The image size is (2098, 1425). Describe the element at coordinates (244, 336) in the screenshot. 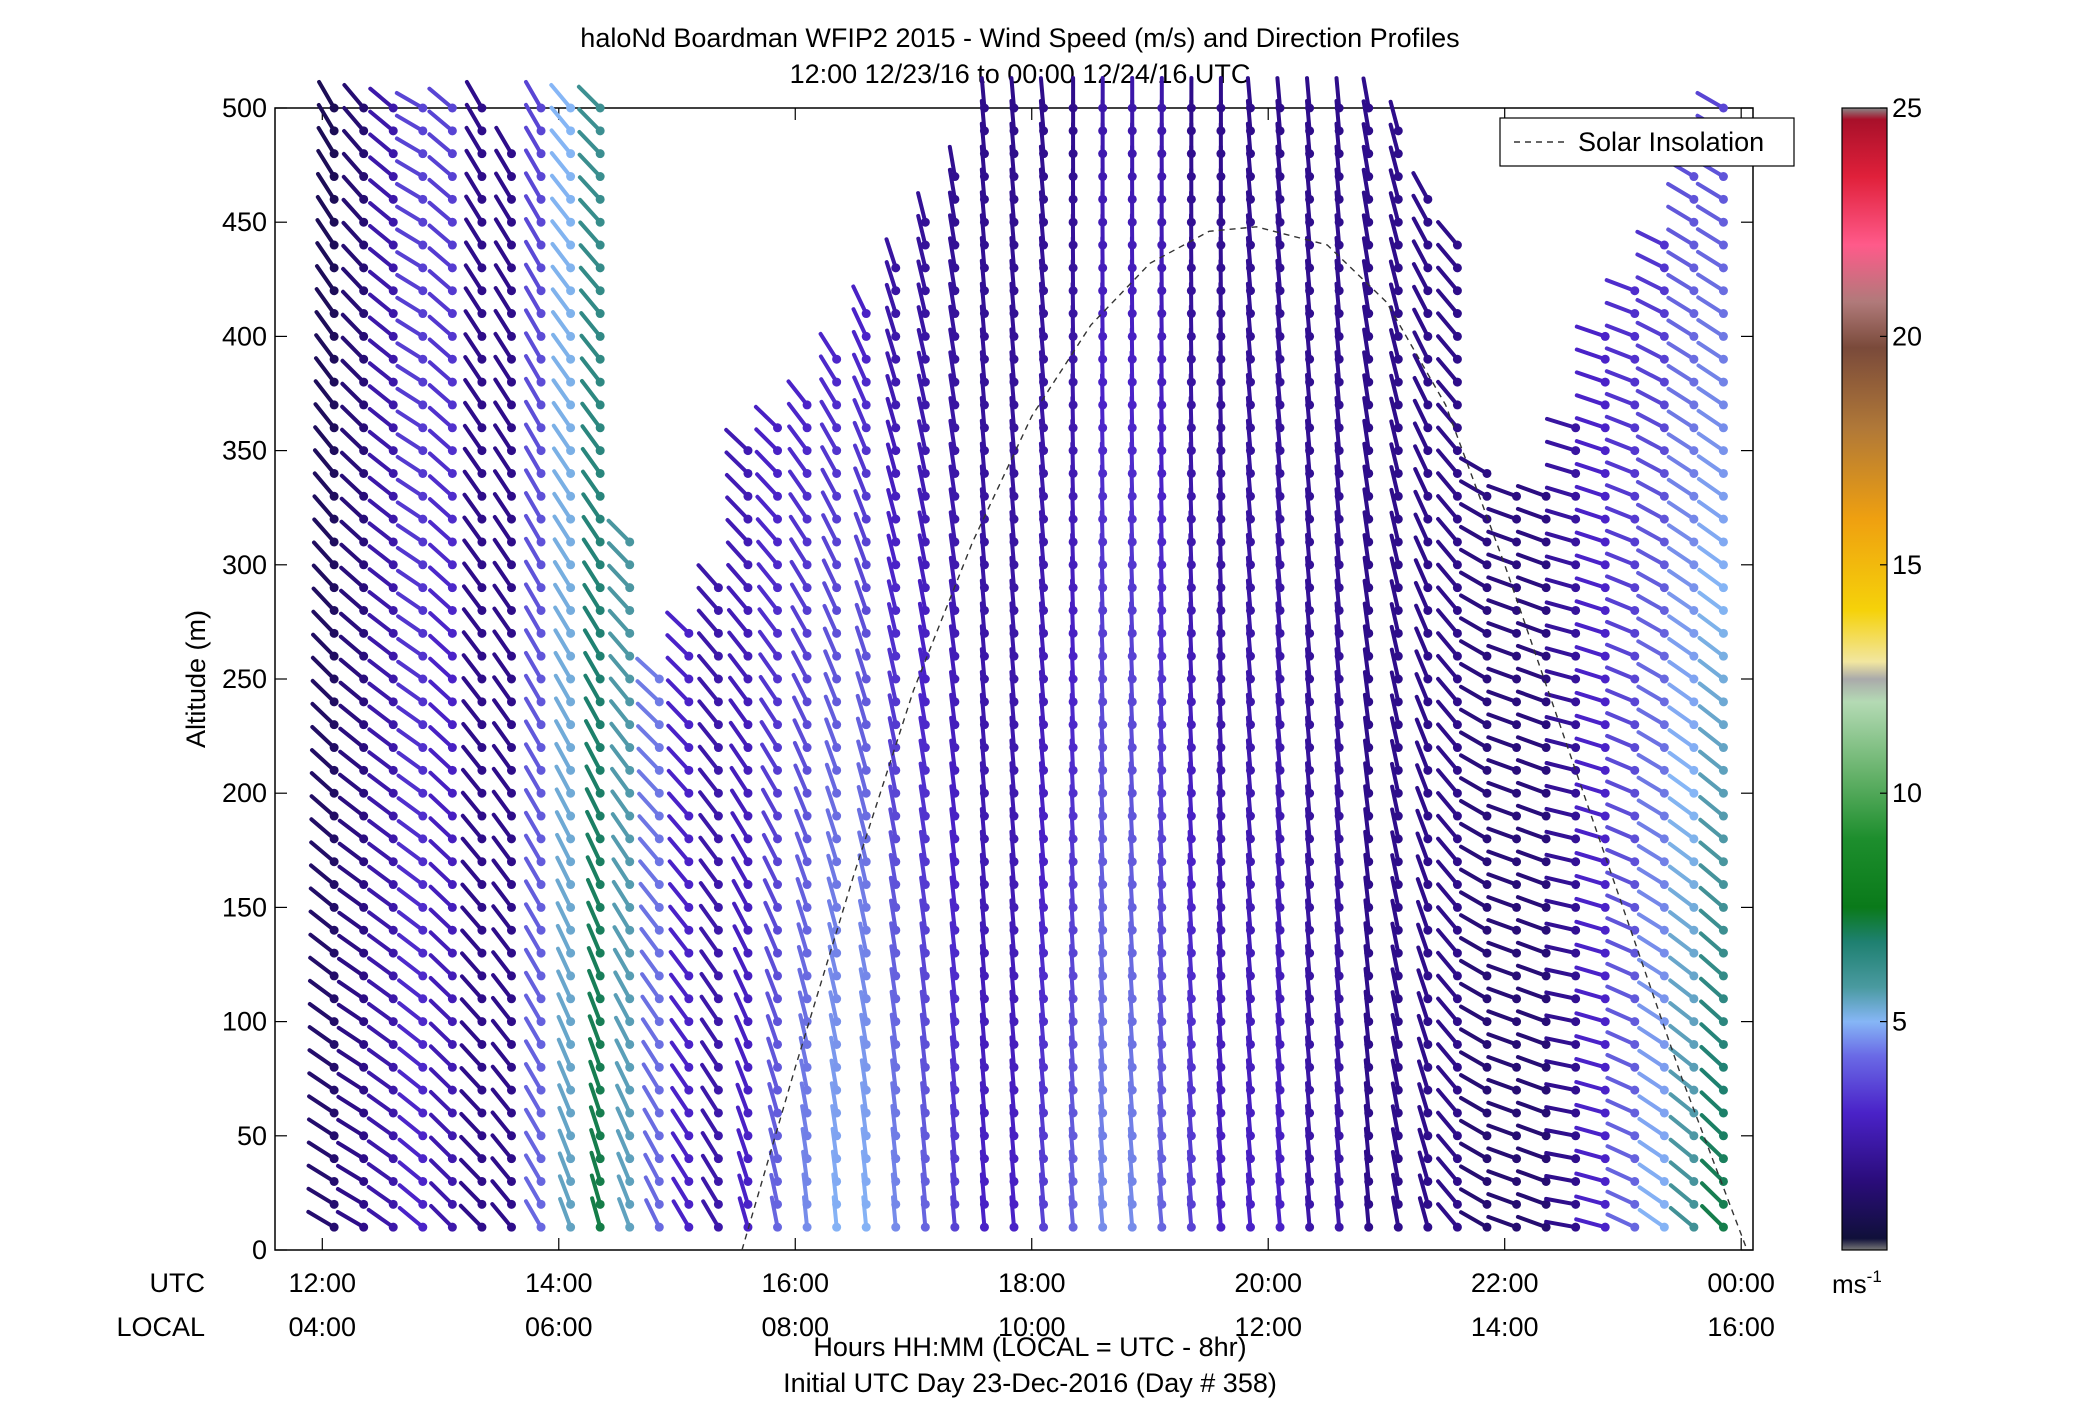

I see `y-tick-label: 400` at that location.